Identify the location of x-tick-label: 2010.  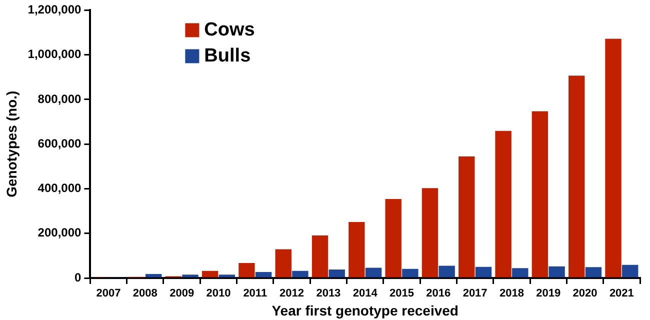
(218, 294).